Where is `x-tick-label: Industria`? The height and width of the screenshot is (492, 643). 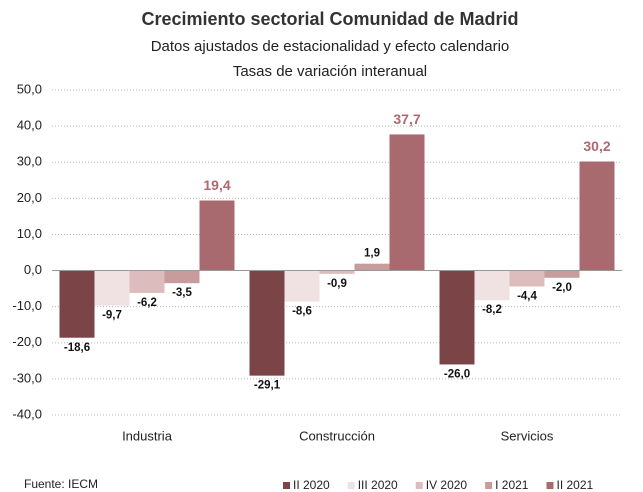
x-tick-label: Industria is located at coordinates (147, 435).